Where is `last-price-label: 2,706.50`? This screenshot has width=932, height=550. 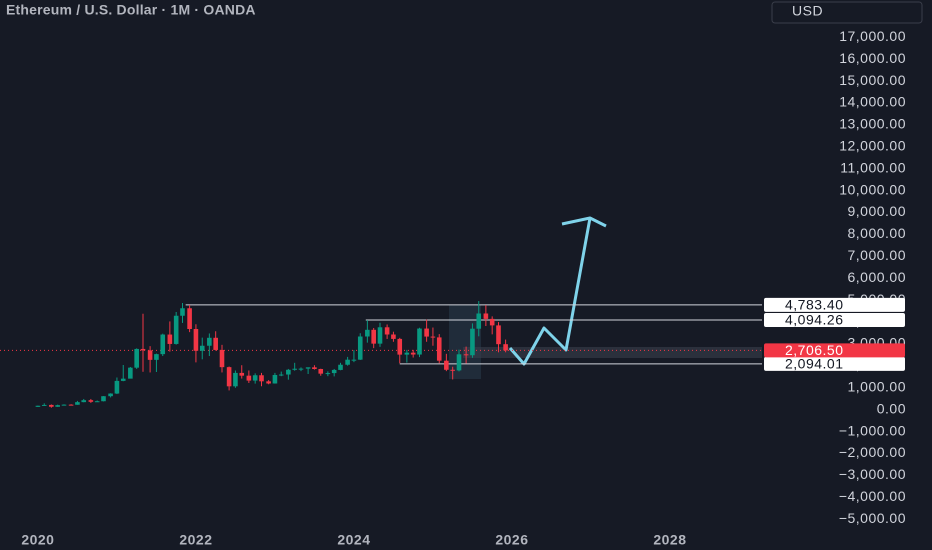
last-price-label: 2,706.50 is located at coordinates (814, 350).